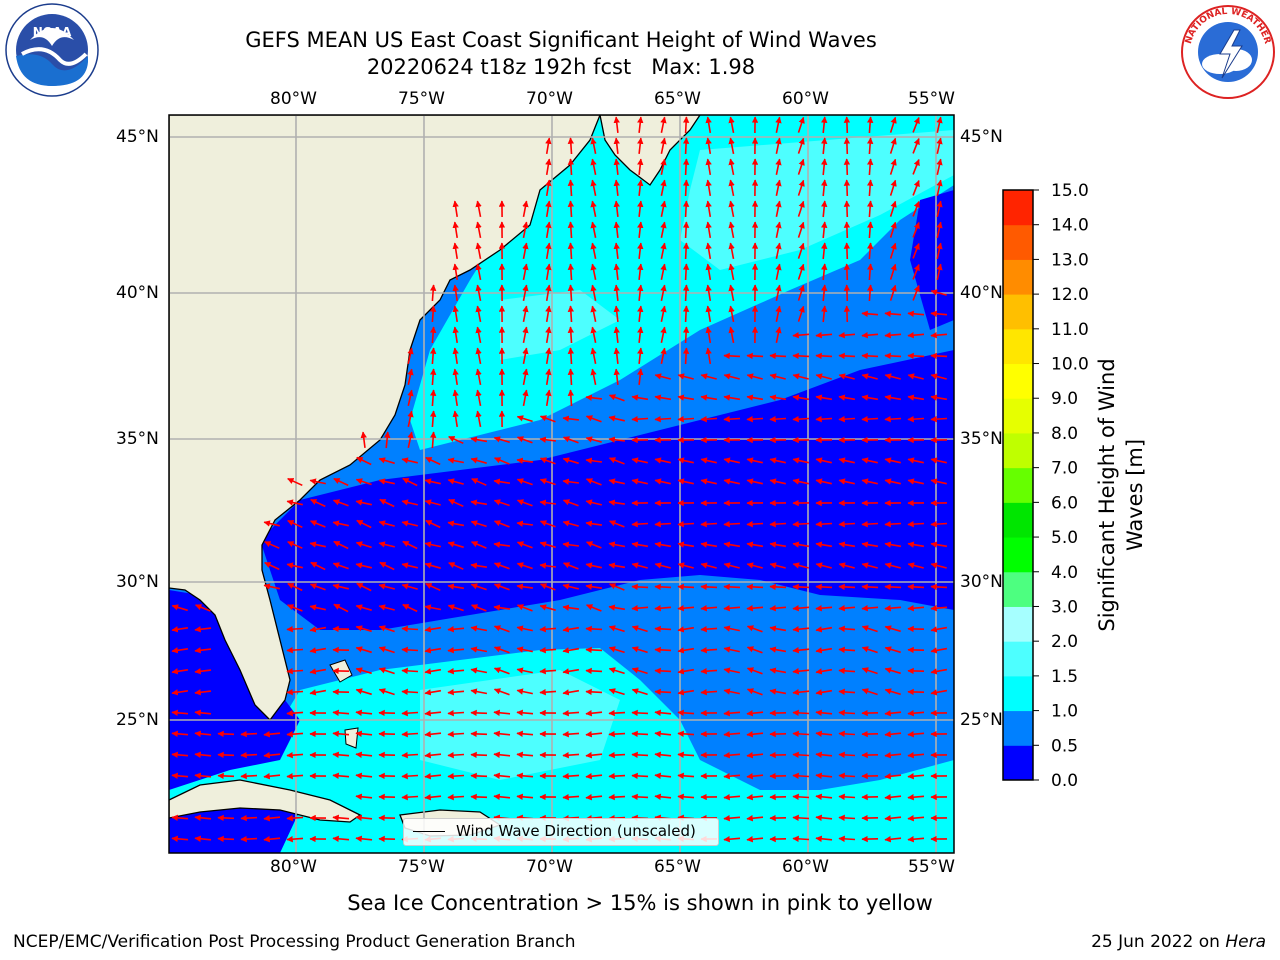  What do you see at coordinates (1018, 589) in the screenshot?
I see `colorbar-segment` at bounding box center [1018, 589].